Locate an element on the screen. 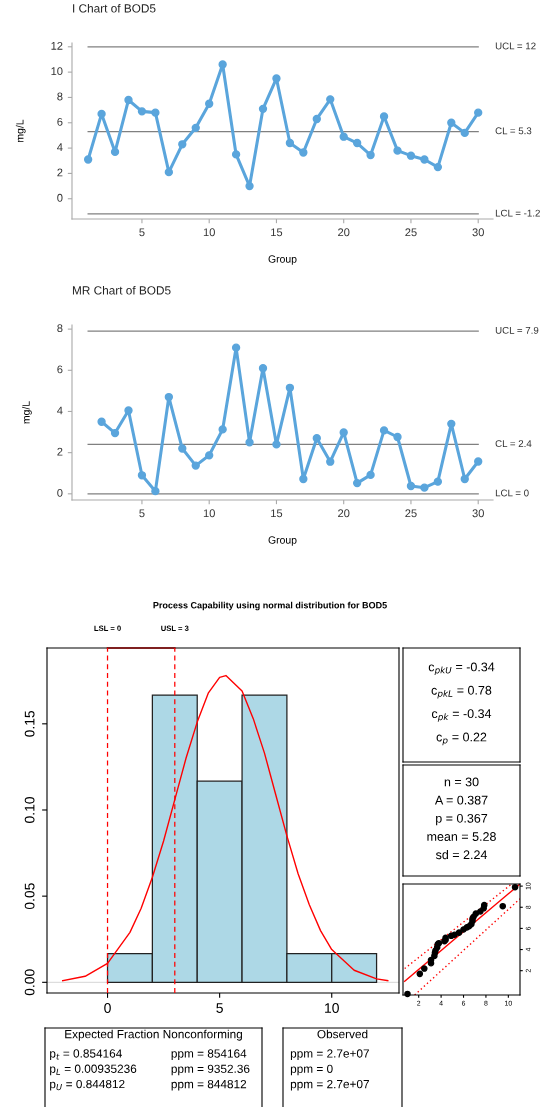 This screenshot has height=1107, width=543. text: ppm = 0 is located at coordinates (311, 1070).